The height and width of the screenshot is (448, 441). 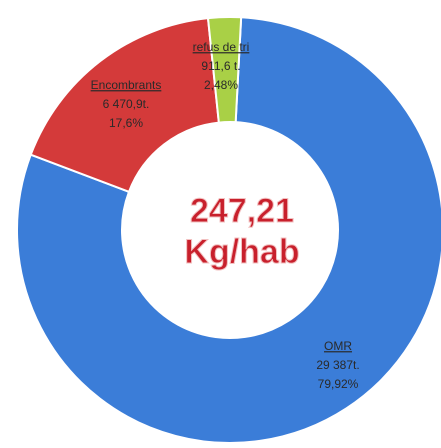 I want to click on center-unit: Kg/hab, so click(x=241, y=252).